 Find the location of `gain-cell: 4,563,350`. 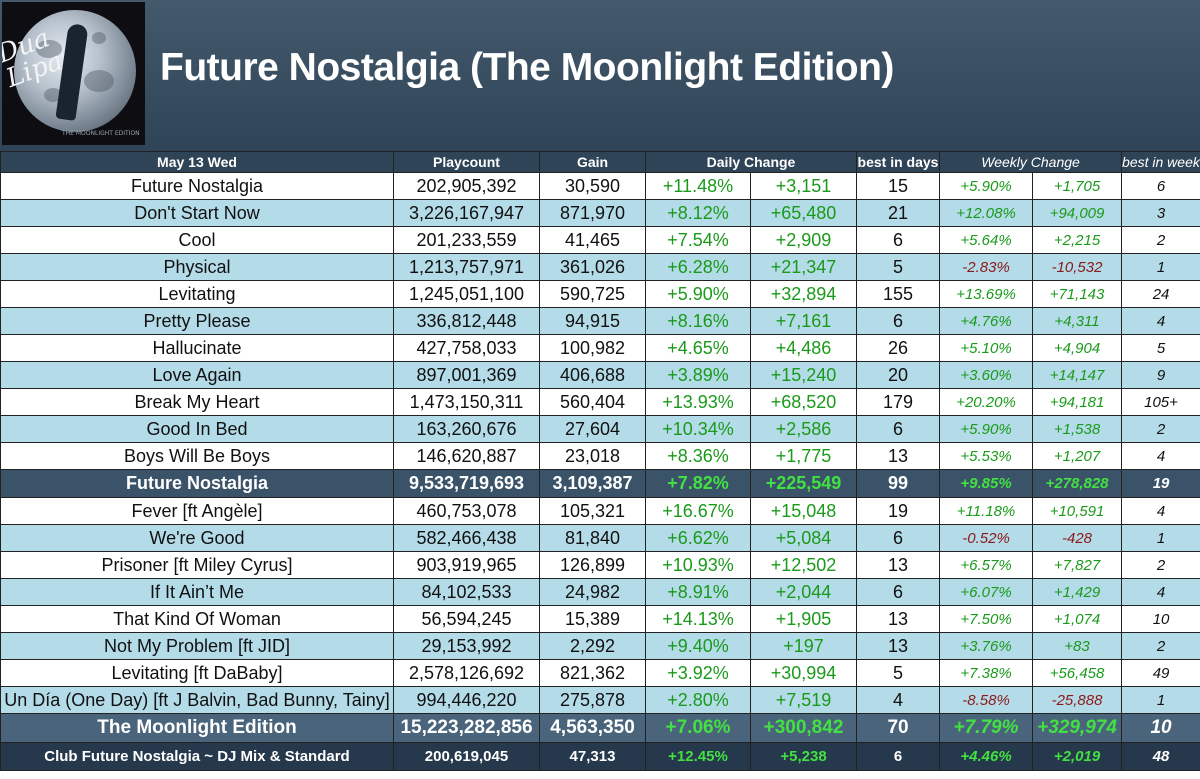

gain-cell: 4,563,350 is located at coordinates (592, 728).